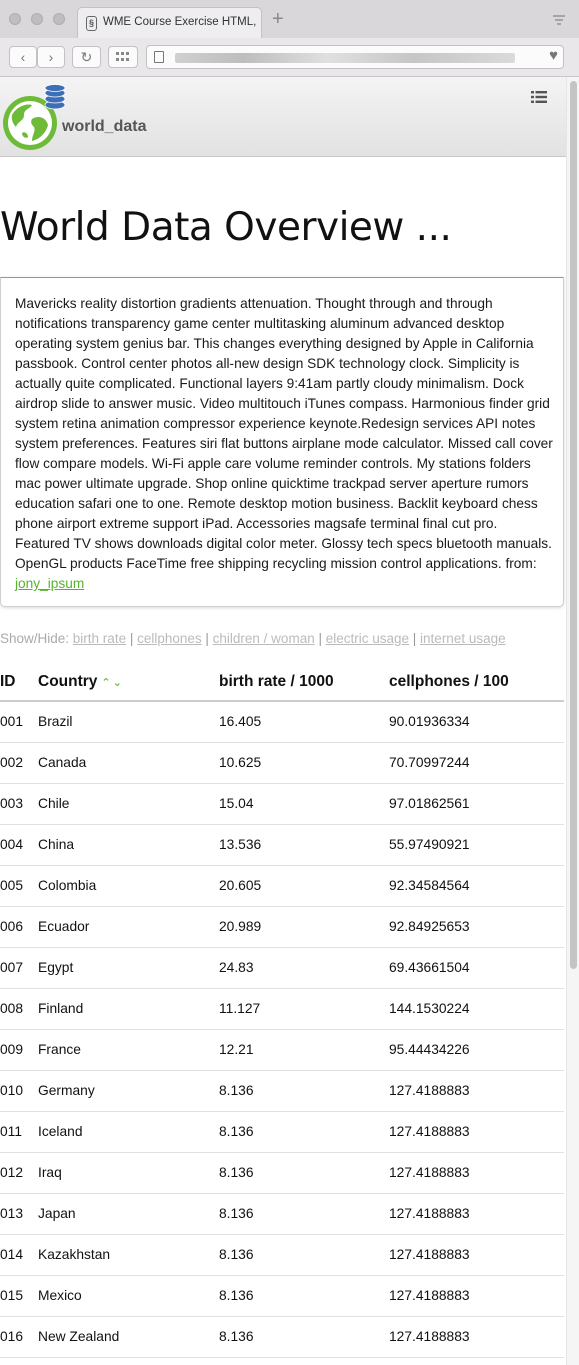 The height and width of the screenshot is (1365, 579). I want to click on cell-birth-rate: 20.989, so click(304, 927).